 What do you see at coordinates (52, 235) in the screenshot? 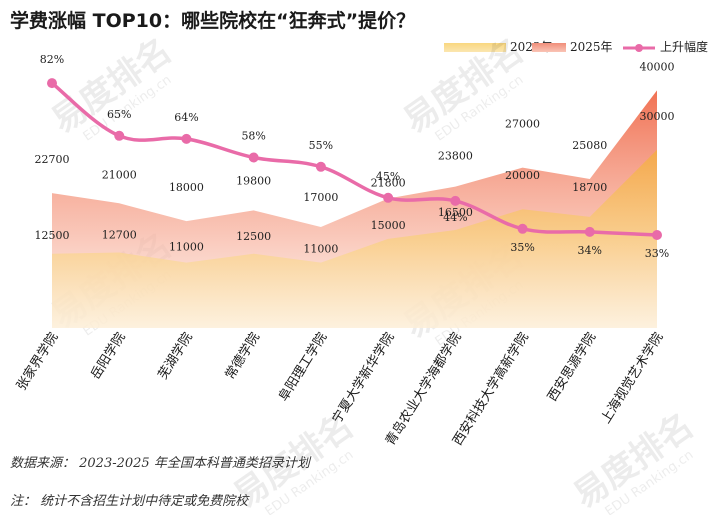
I see `label-2023-0: 12500` at bounding box center [52, 235].